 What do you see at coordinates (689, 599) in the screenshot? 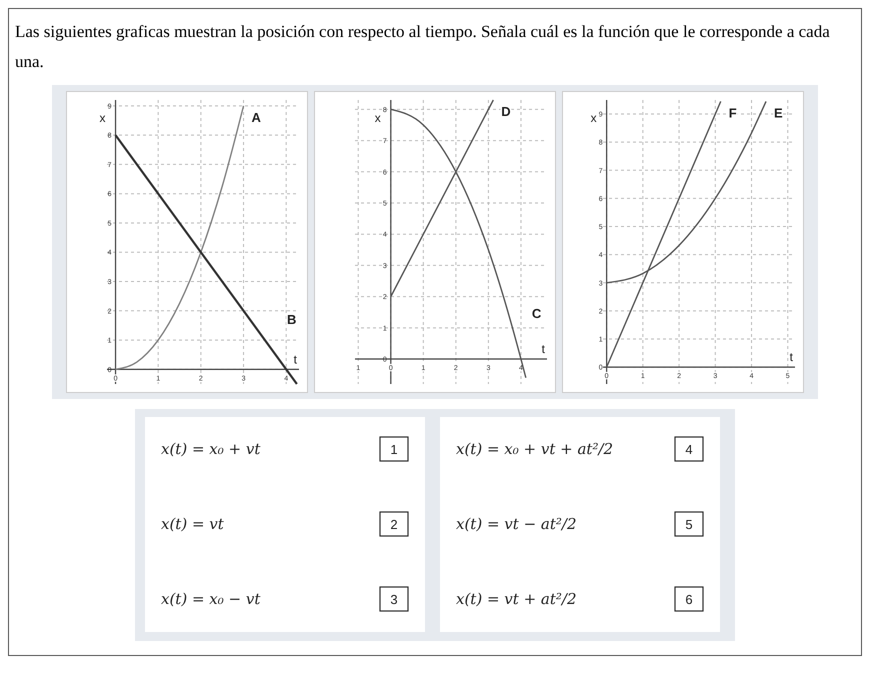
I see `number-box: 6` at bounding box center [689, 599].